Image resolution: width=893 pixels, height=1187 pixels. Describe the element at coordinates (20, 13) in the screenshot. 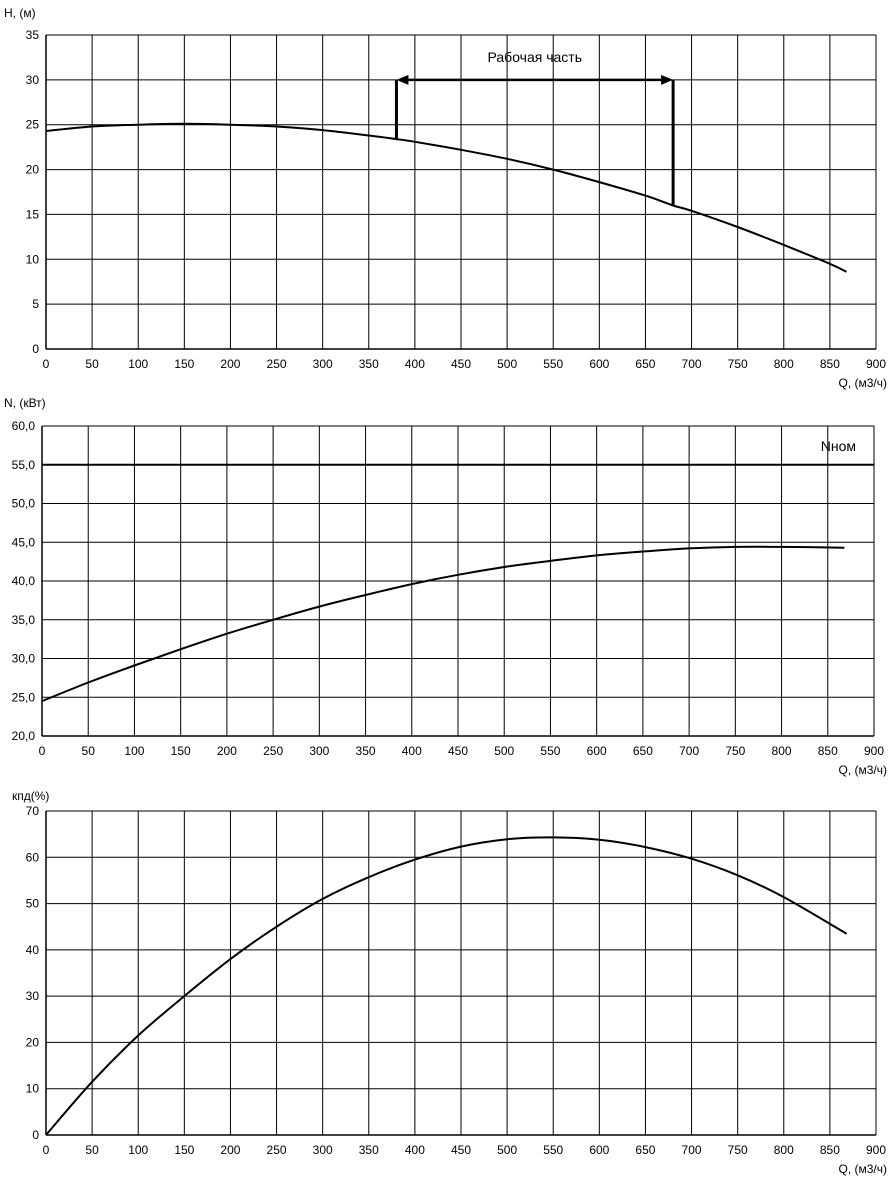

I see `y-axis-title: H, (м)` at that location.